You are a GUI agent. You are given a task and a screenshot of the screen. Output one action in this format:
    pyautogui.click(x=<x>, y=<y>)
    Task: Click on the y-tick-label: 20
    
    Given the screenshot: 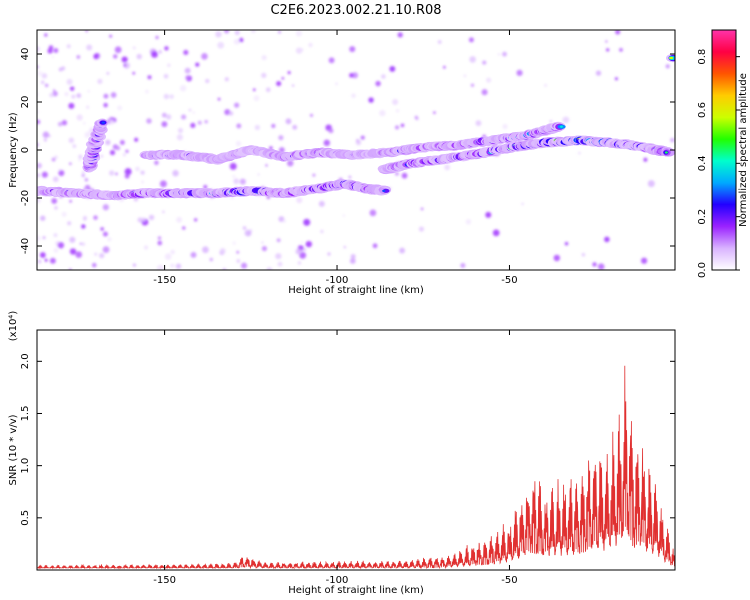 What is the action you would take?
    pyautogui.click(x=25, y=102)
    